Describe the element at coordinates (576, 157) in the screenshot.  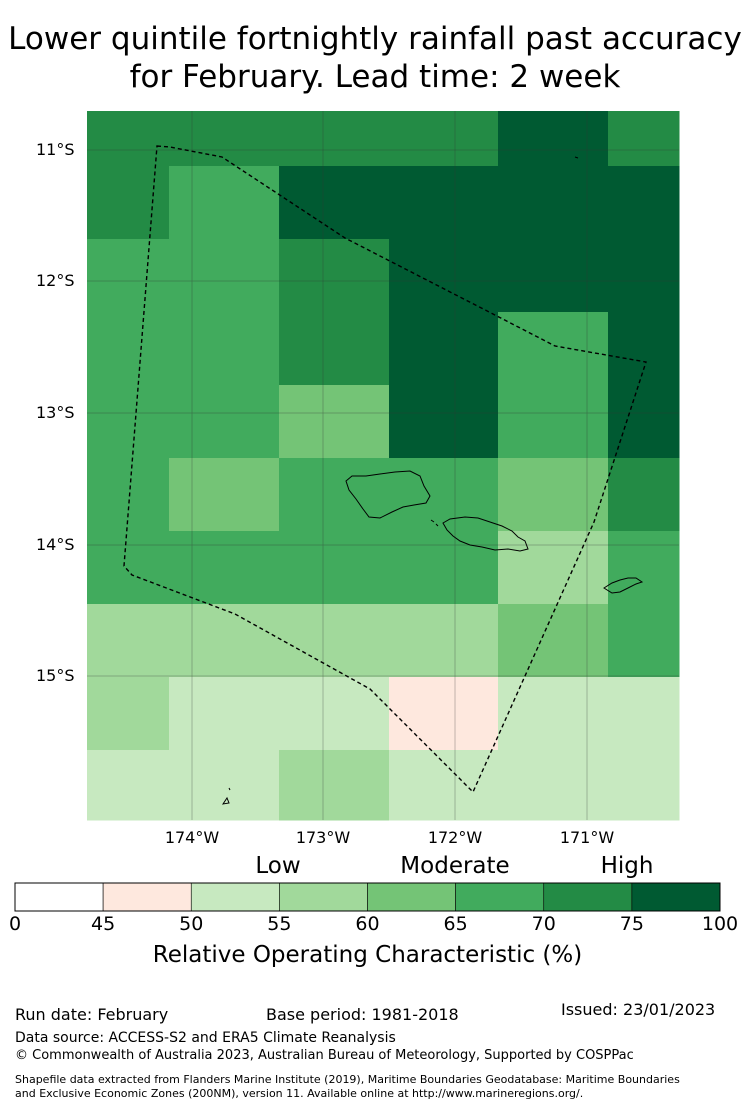
I see `islet-swains` at that location.